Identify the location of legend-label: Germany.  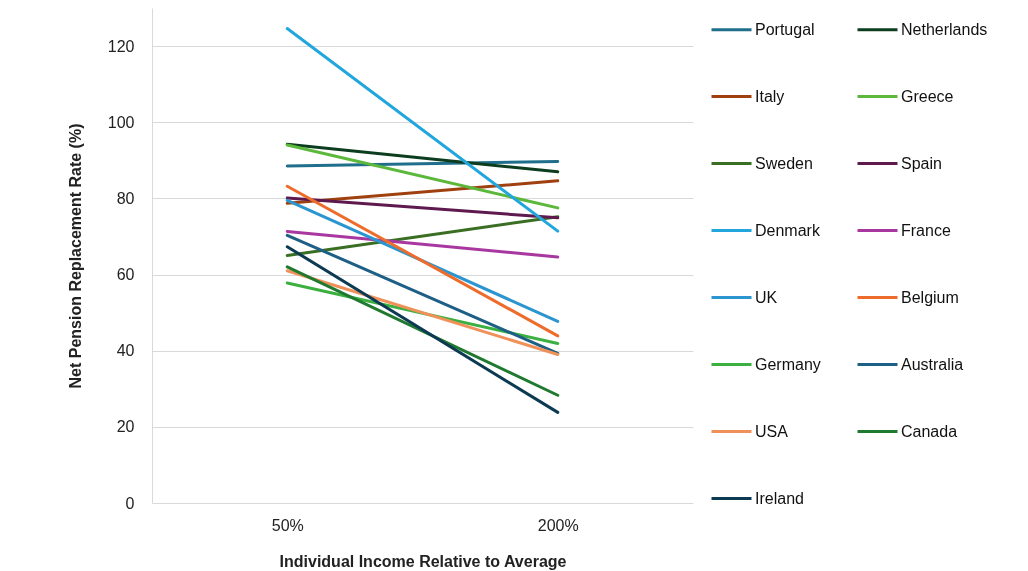
(788, 364).